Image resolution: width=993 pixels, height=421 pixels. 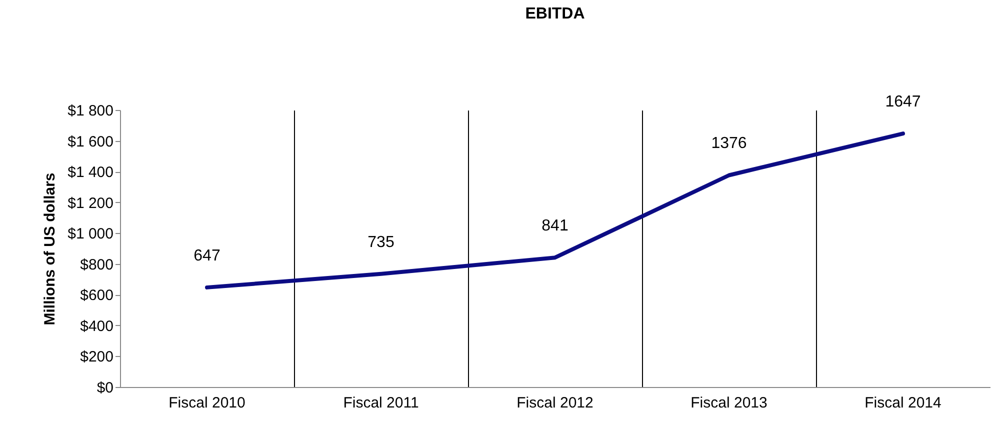 I want to click on y-tick-label: $400, so click(x=97, y=326).